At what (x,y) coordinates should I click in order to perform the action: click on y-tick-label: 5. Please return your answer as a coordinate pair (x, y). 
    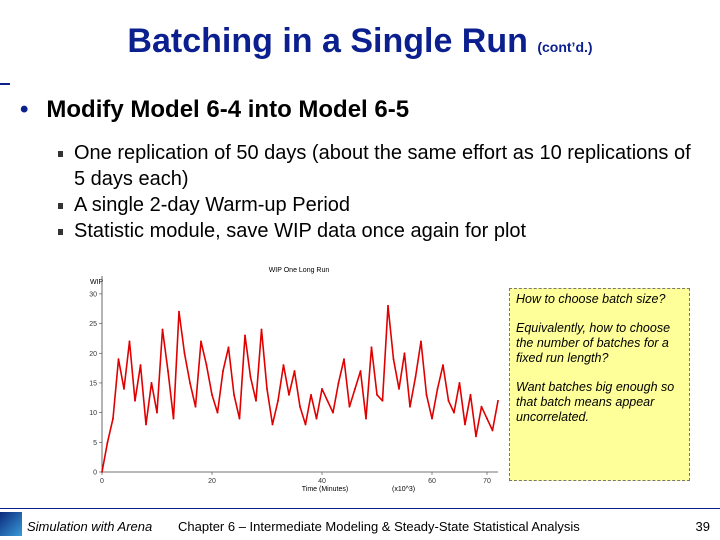
    Looking at the image, I should click on (95, 443).